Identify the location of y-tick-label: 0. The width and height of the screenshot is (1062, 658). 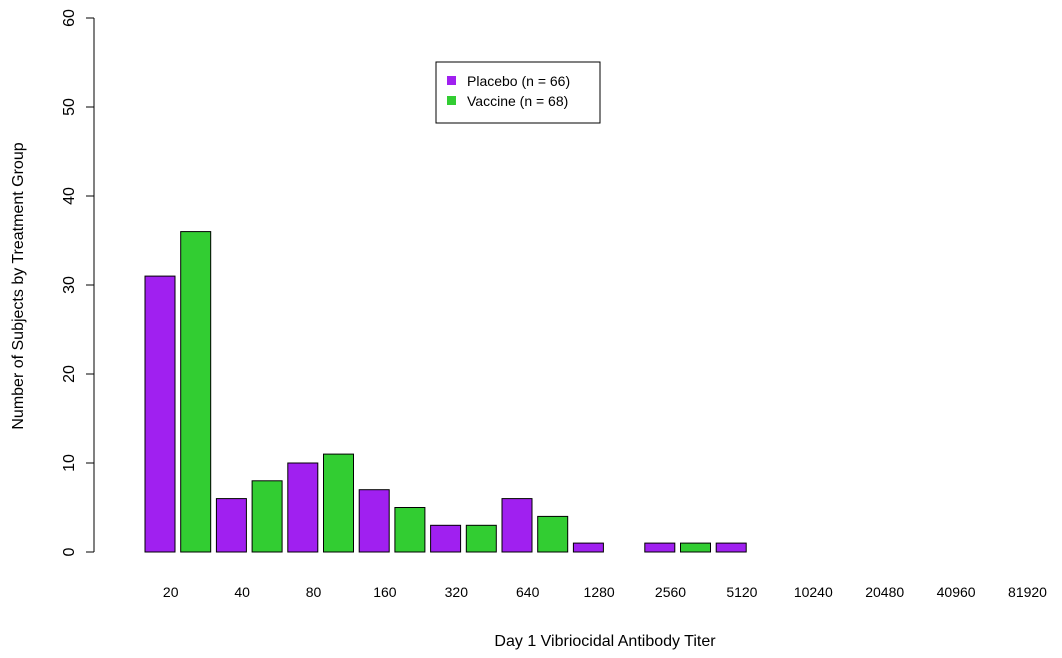
(69, 551).